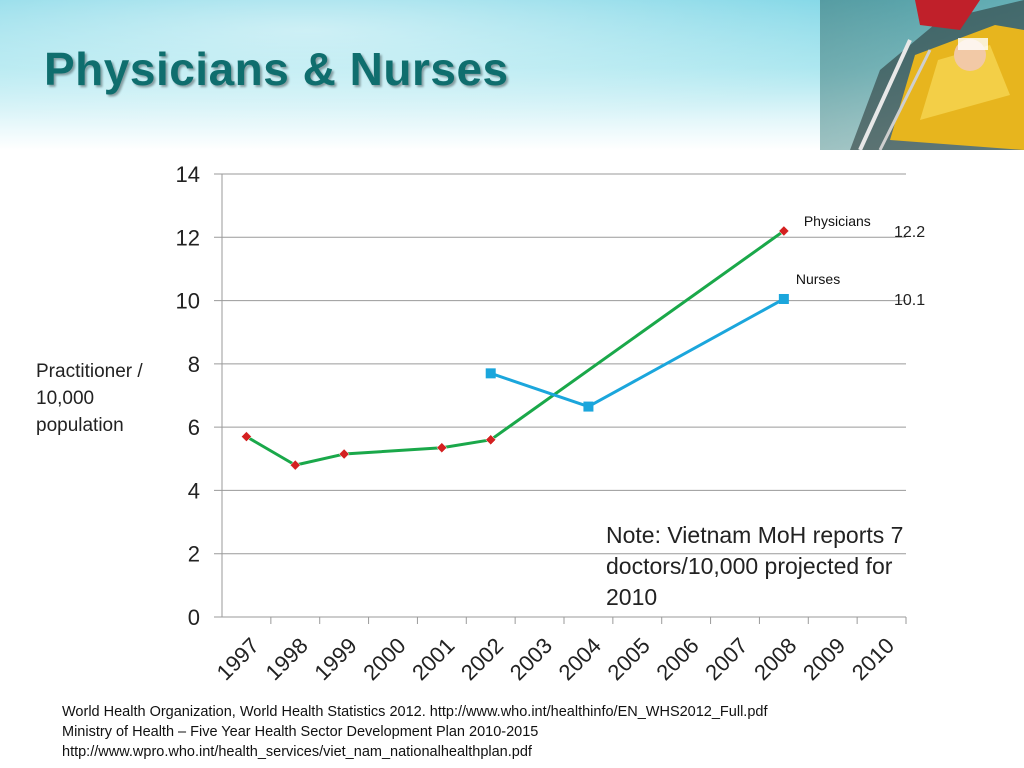 The height and width of the screenshot is (768, 1024). Describe the element at coordinates (775, 659) in the screenshot. I see `x-tick-label: 2008` at that location.